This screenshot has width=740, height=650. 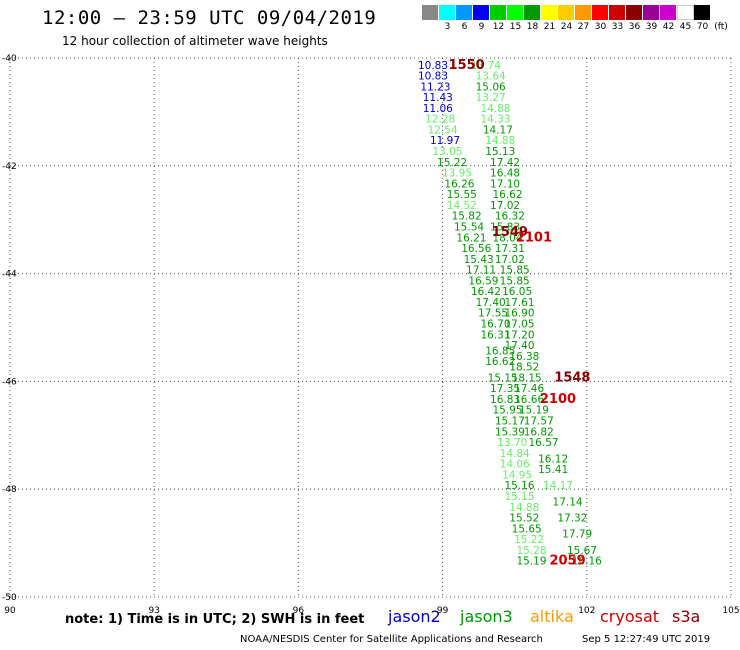 What do you see at coordinates (510, 432) in the screenshot?
I see `wave-height-point: 15.39` at bounding box center [510, 432].